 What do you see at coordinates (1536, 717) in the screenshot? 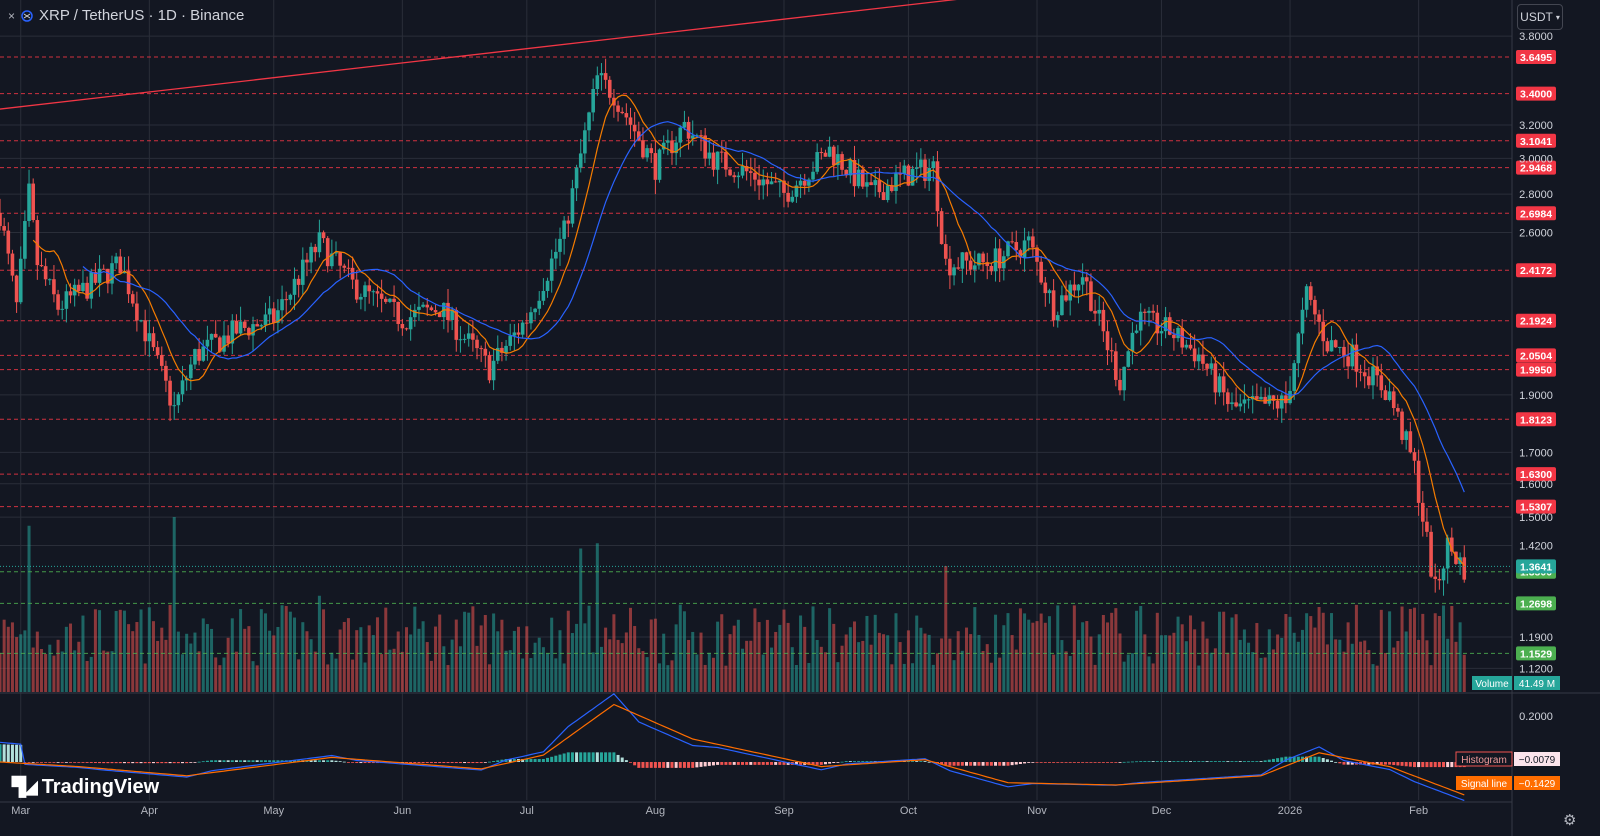
I see `macd-y-tick-label: 0.2000` at bounding box center [1536, 717].